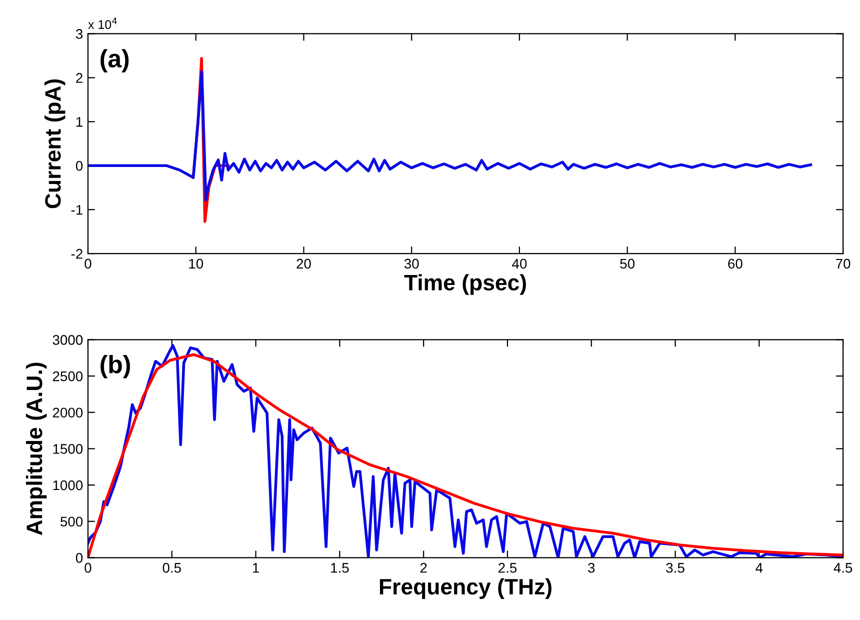  What do you see at coordinates (340, 568) in the screenshot?
I see `x-tick-label: 1.5` at bounding box center [340, 568].